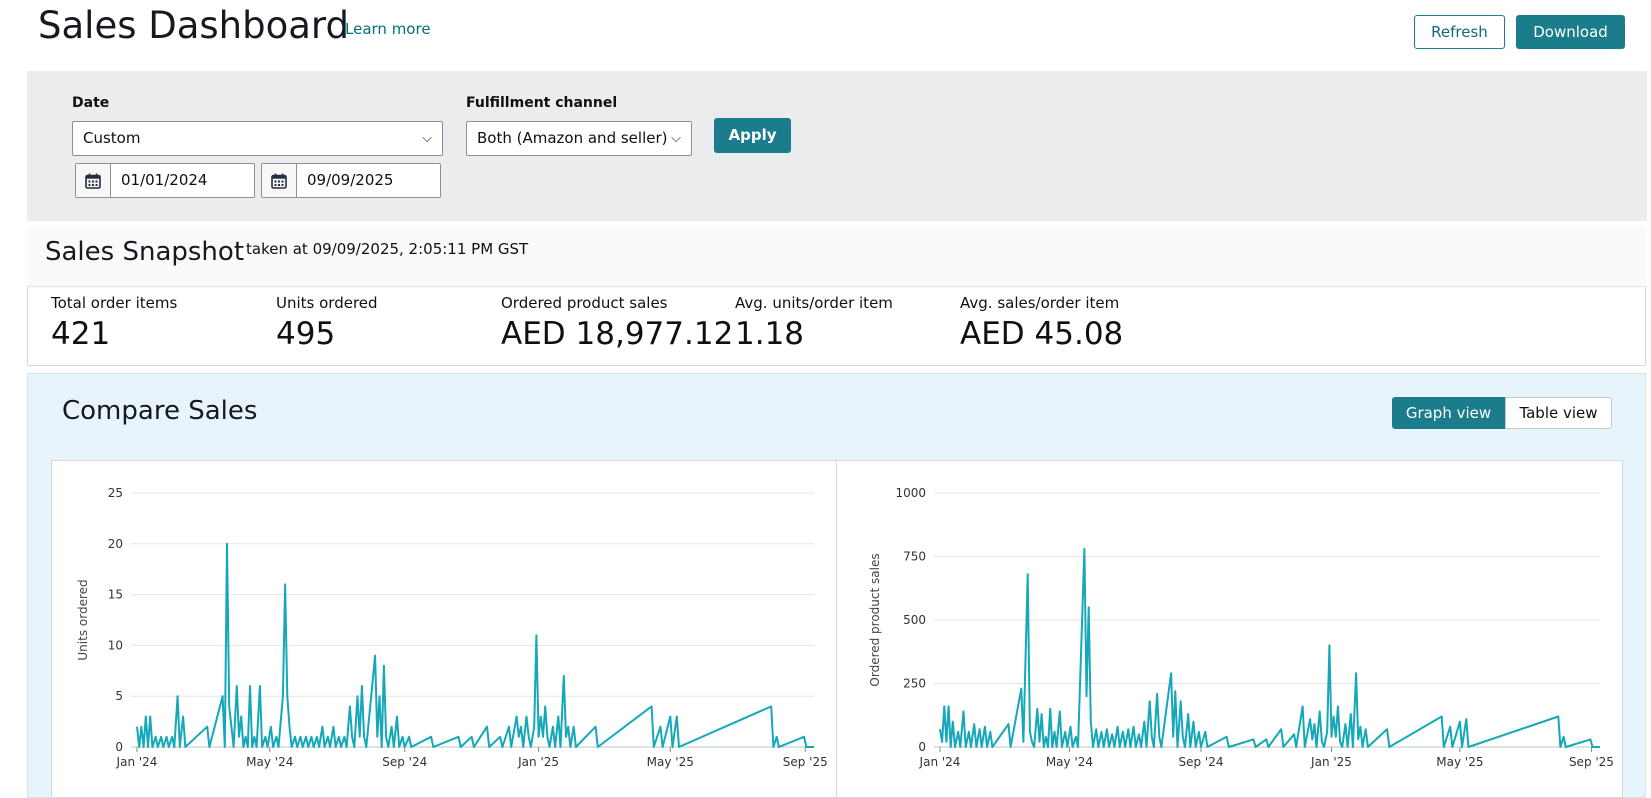 Image resolution: width=1651 pixels, height=798 pixels. What do you see at coordinates (115, 493) in the screenshot?
I see `y-tick-label: 25` at bounding box center [115, 493].